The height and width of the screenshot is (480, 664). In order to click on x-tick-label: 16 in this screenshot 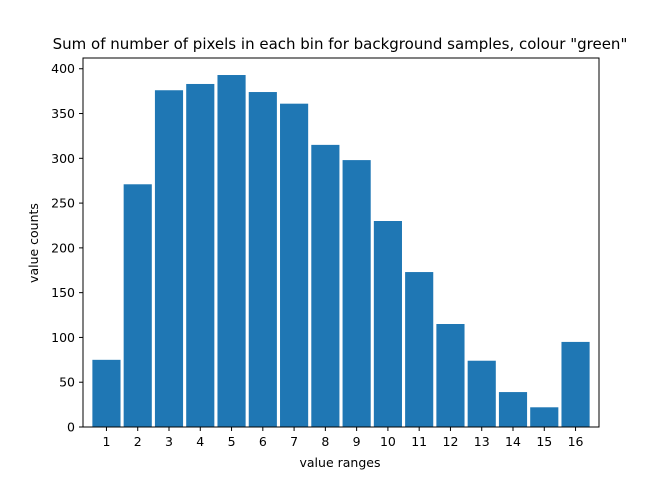, I will do `click(576, 441)`.